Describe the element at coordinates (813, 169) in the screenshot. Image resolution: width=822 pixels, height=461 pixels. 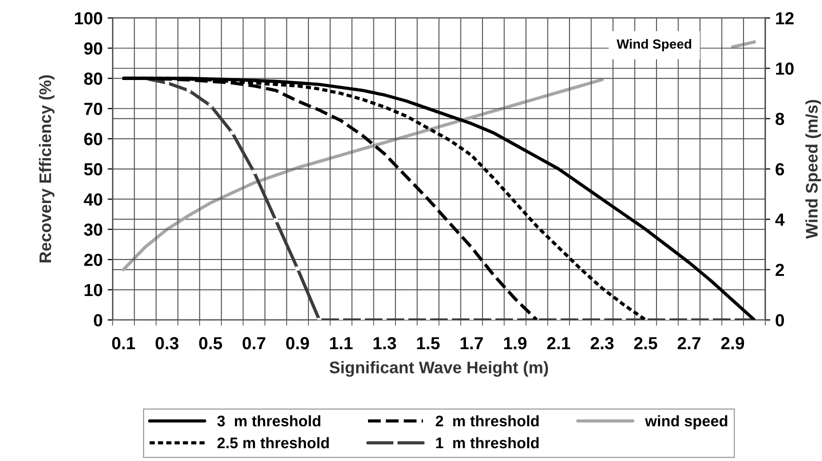
I see `y2-axis-title: Wind Speed (m/s)` at that location.